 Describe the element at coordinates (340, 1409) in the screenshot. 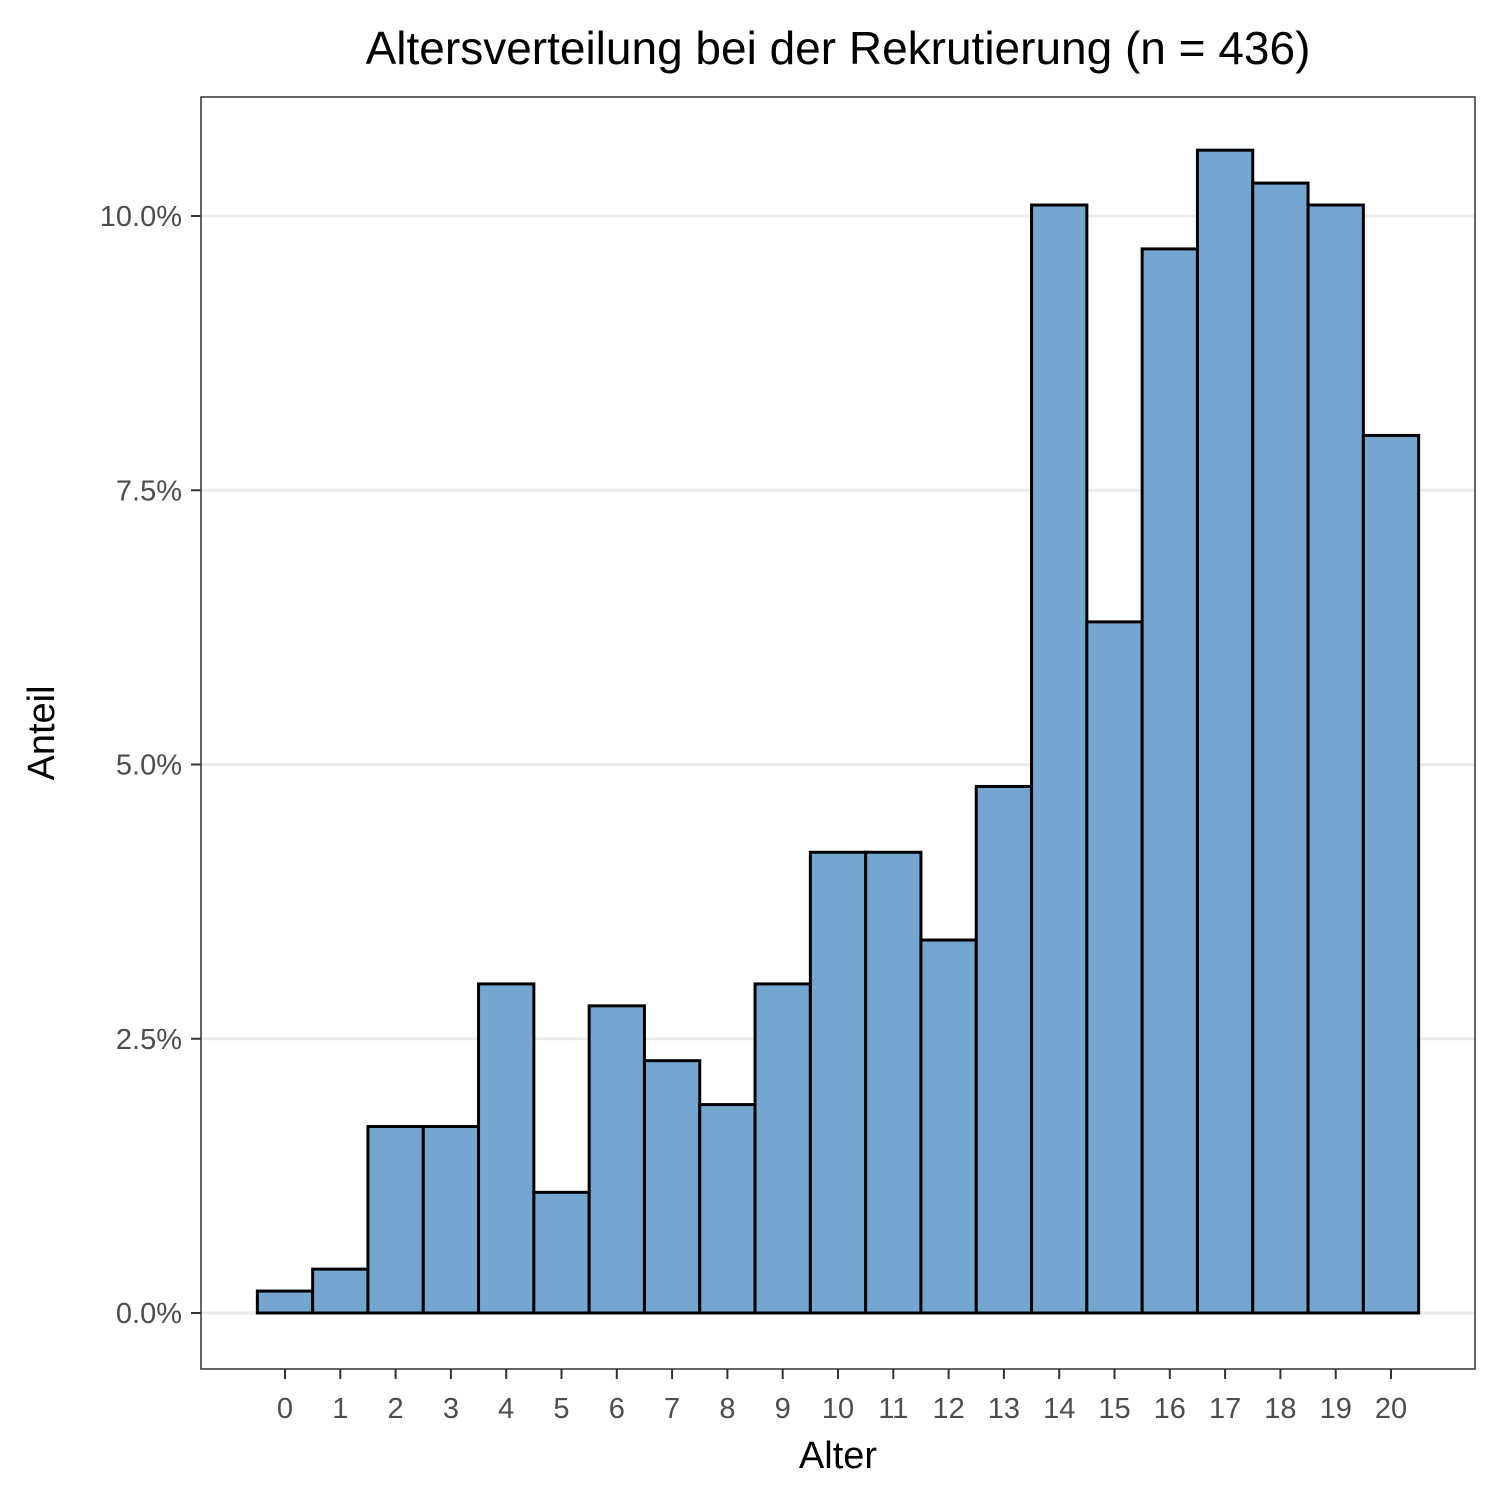

I see `x-tick-label-1: 1` at that location.